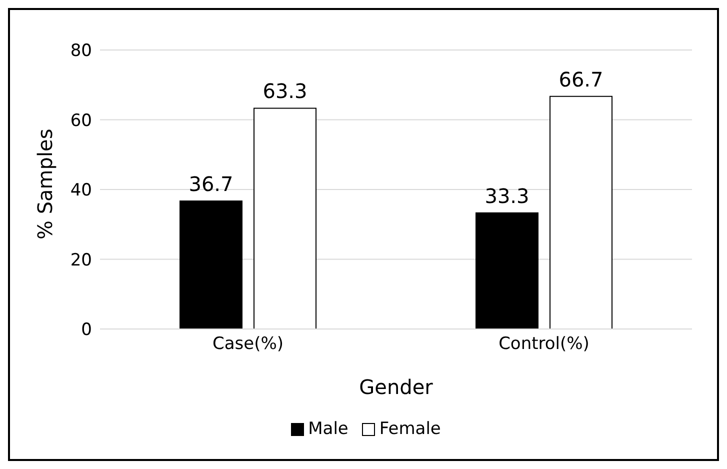 This screenshot has width=727, height=469. Describe the element at coordinates (285, 91) in the screenshot. I see `data-label: 63.3` at that location.